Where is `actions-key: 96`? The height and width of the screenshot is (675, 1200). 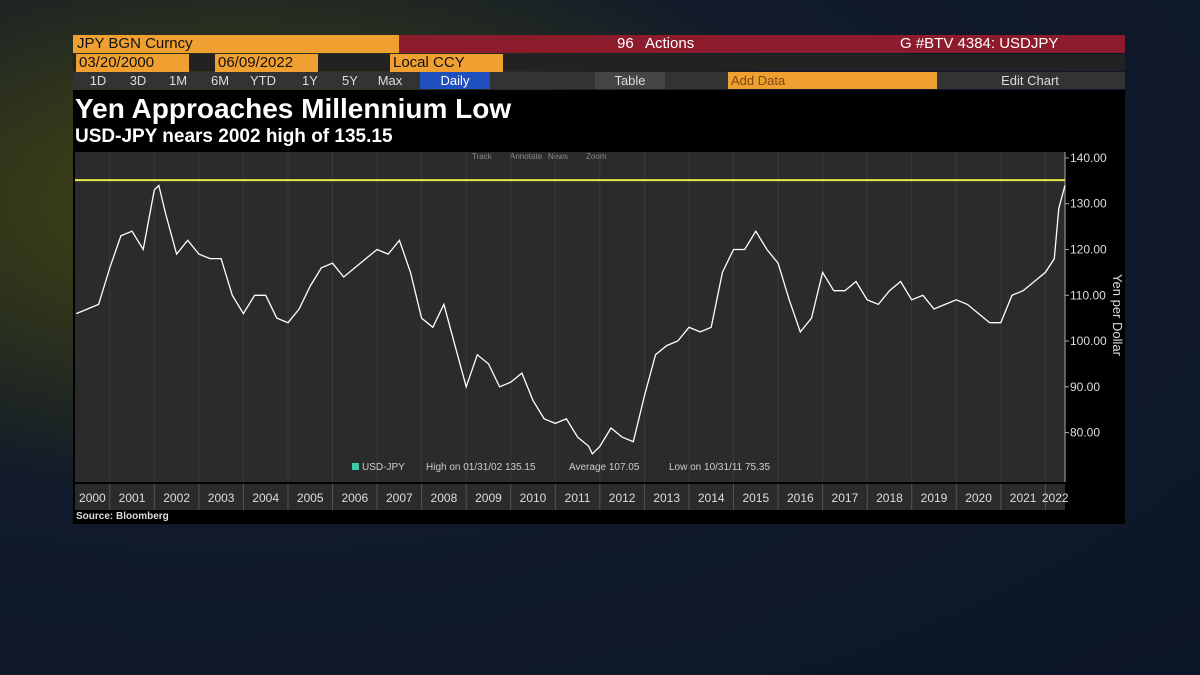
actions-key: 96 is located at coordinates (625, 43).